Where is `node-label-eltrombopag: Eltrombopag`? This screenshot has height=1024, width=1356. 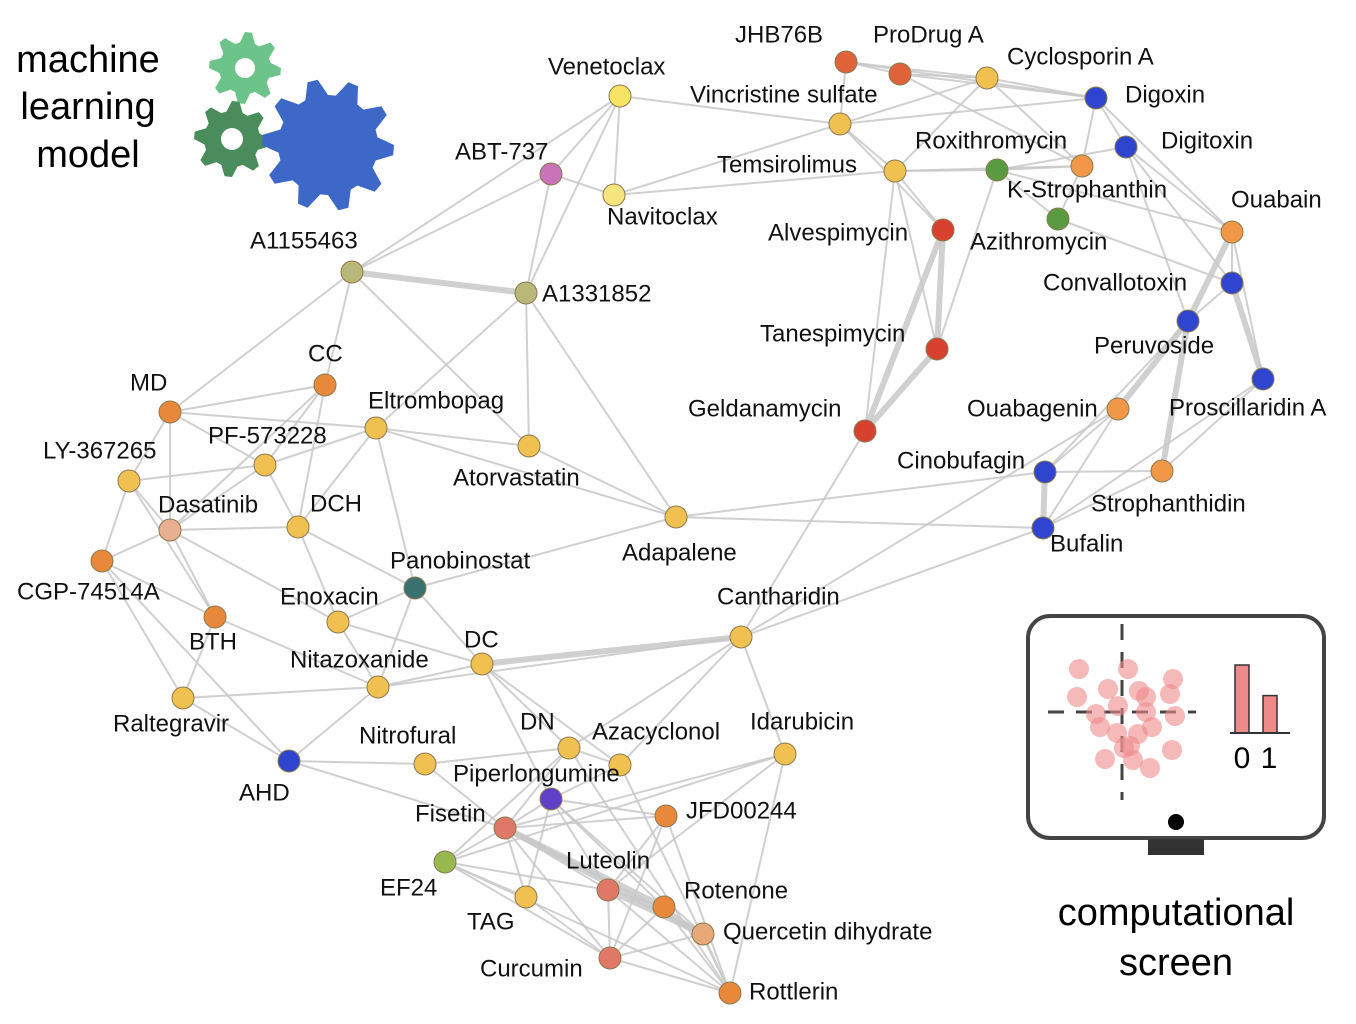
node-label-eltrombopag: Eltrombopag is located at coordinates (436, 400).